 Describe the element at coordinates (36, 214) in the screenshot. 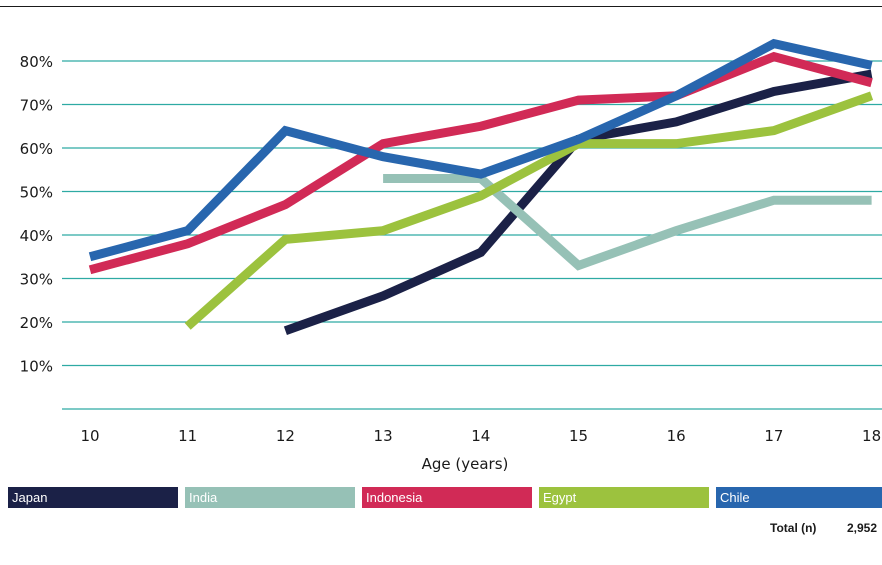

I see `y-axis-tick-labels: 10% 20% 30% 40% 50% 60% 70% 80%` at that location.